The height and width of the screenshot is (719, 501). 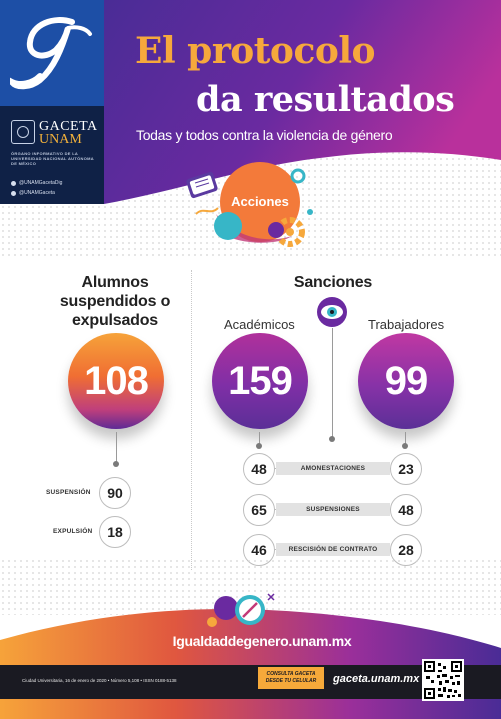 I want to click on academicos-connector-dot, so click(x=259, y=446).